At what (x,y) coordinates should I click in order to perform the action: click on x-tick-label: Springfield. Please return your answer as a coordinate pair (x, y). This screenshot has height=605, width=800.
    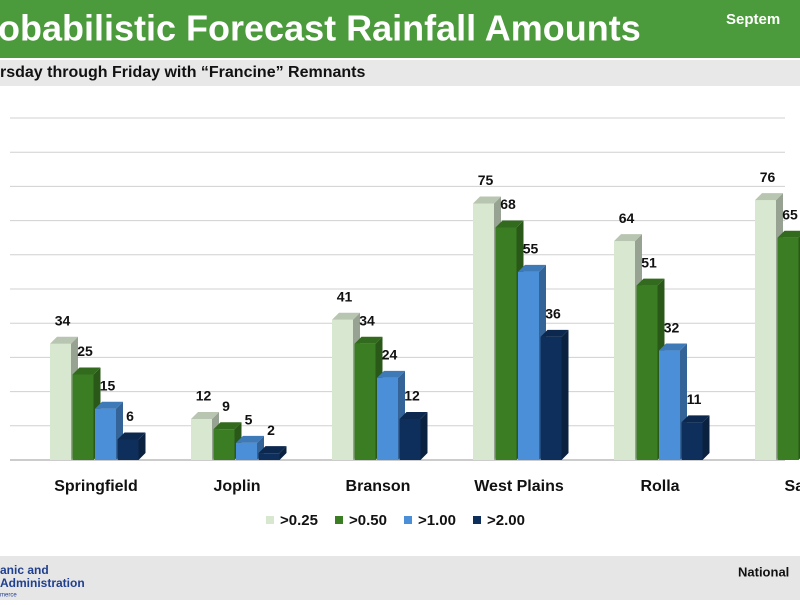
    Looking at the image, I should click on (96, 486).